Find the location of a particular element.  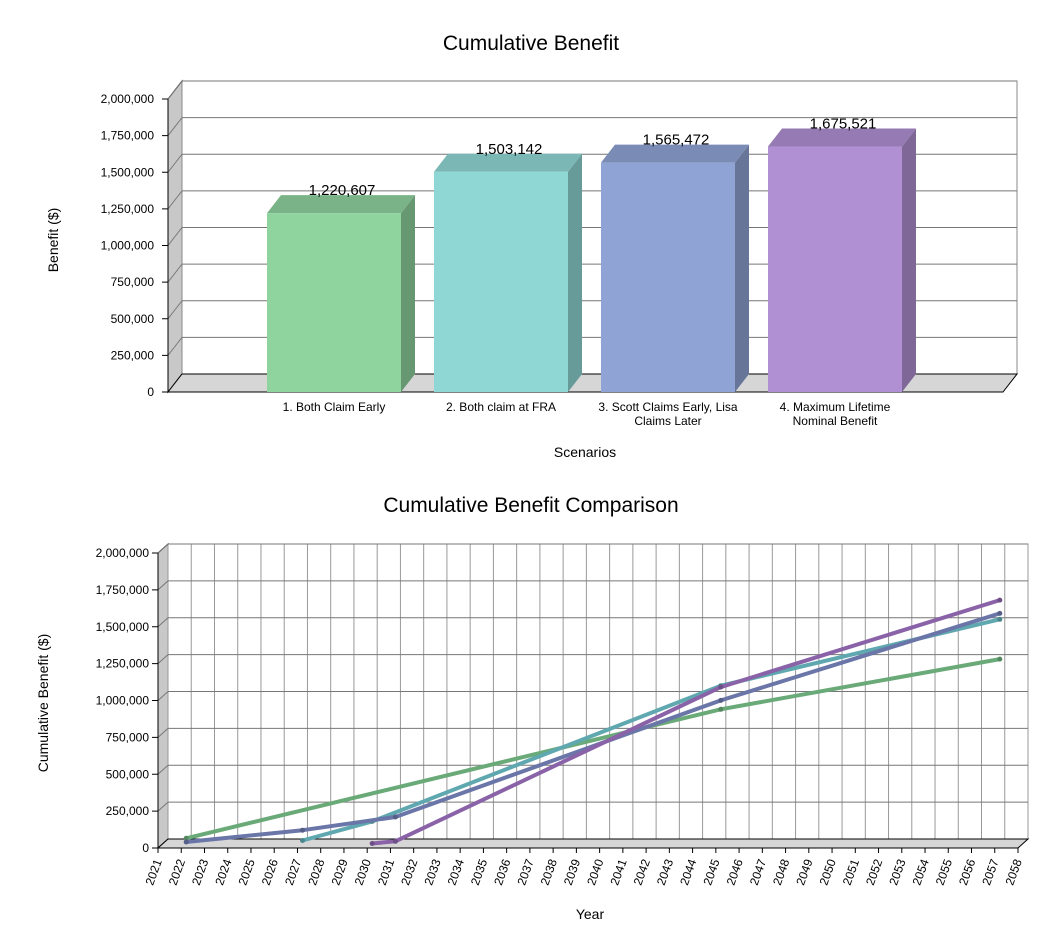

line-chart-x-tick-label: 2036 is located at coordinates (502, 872).